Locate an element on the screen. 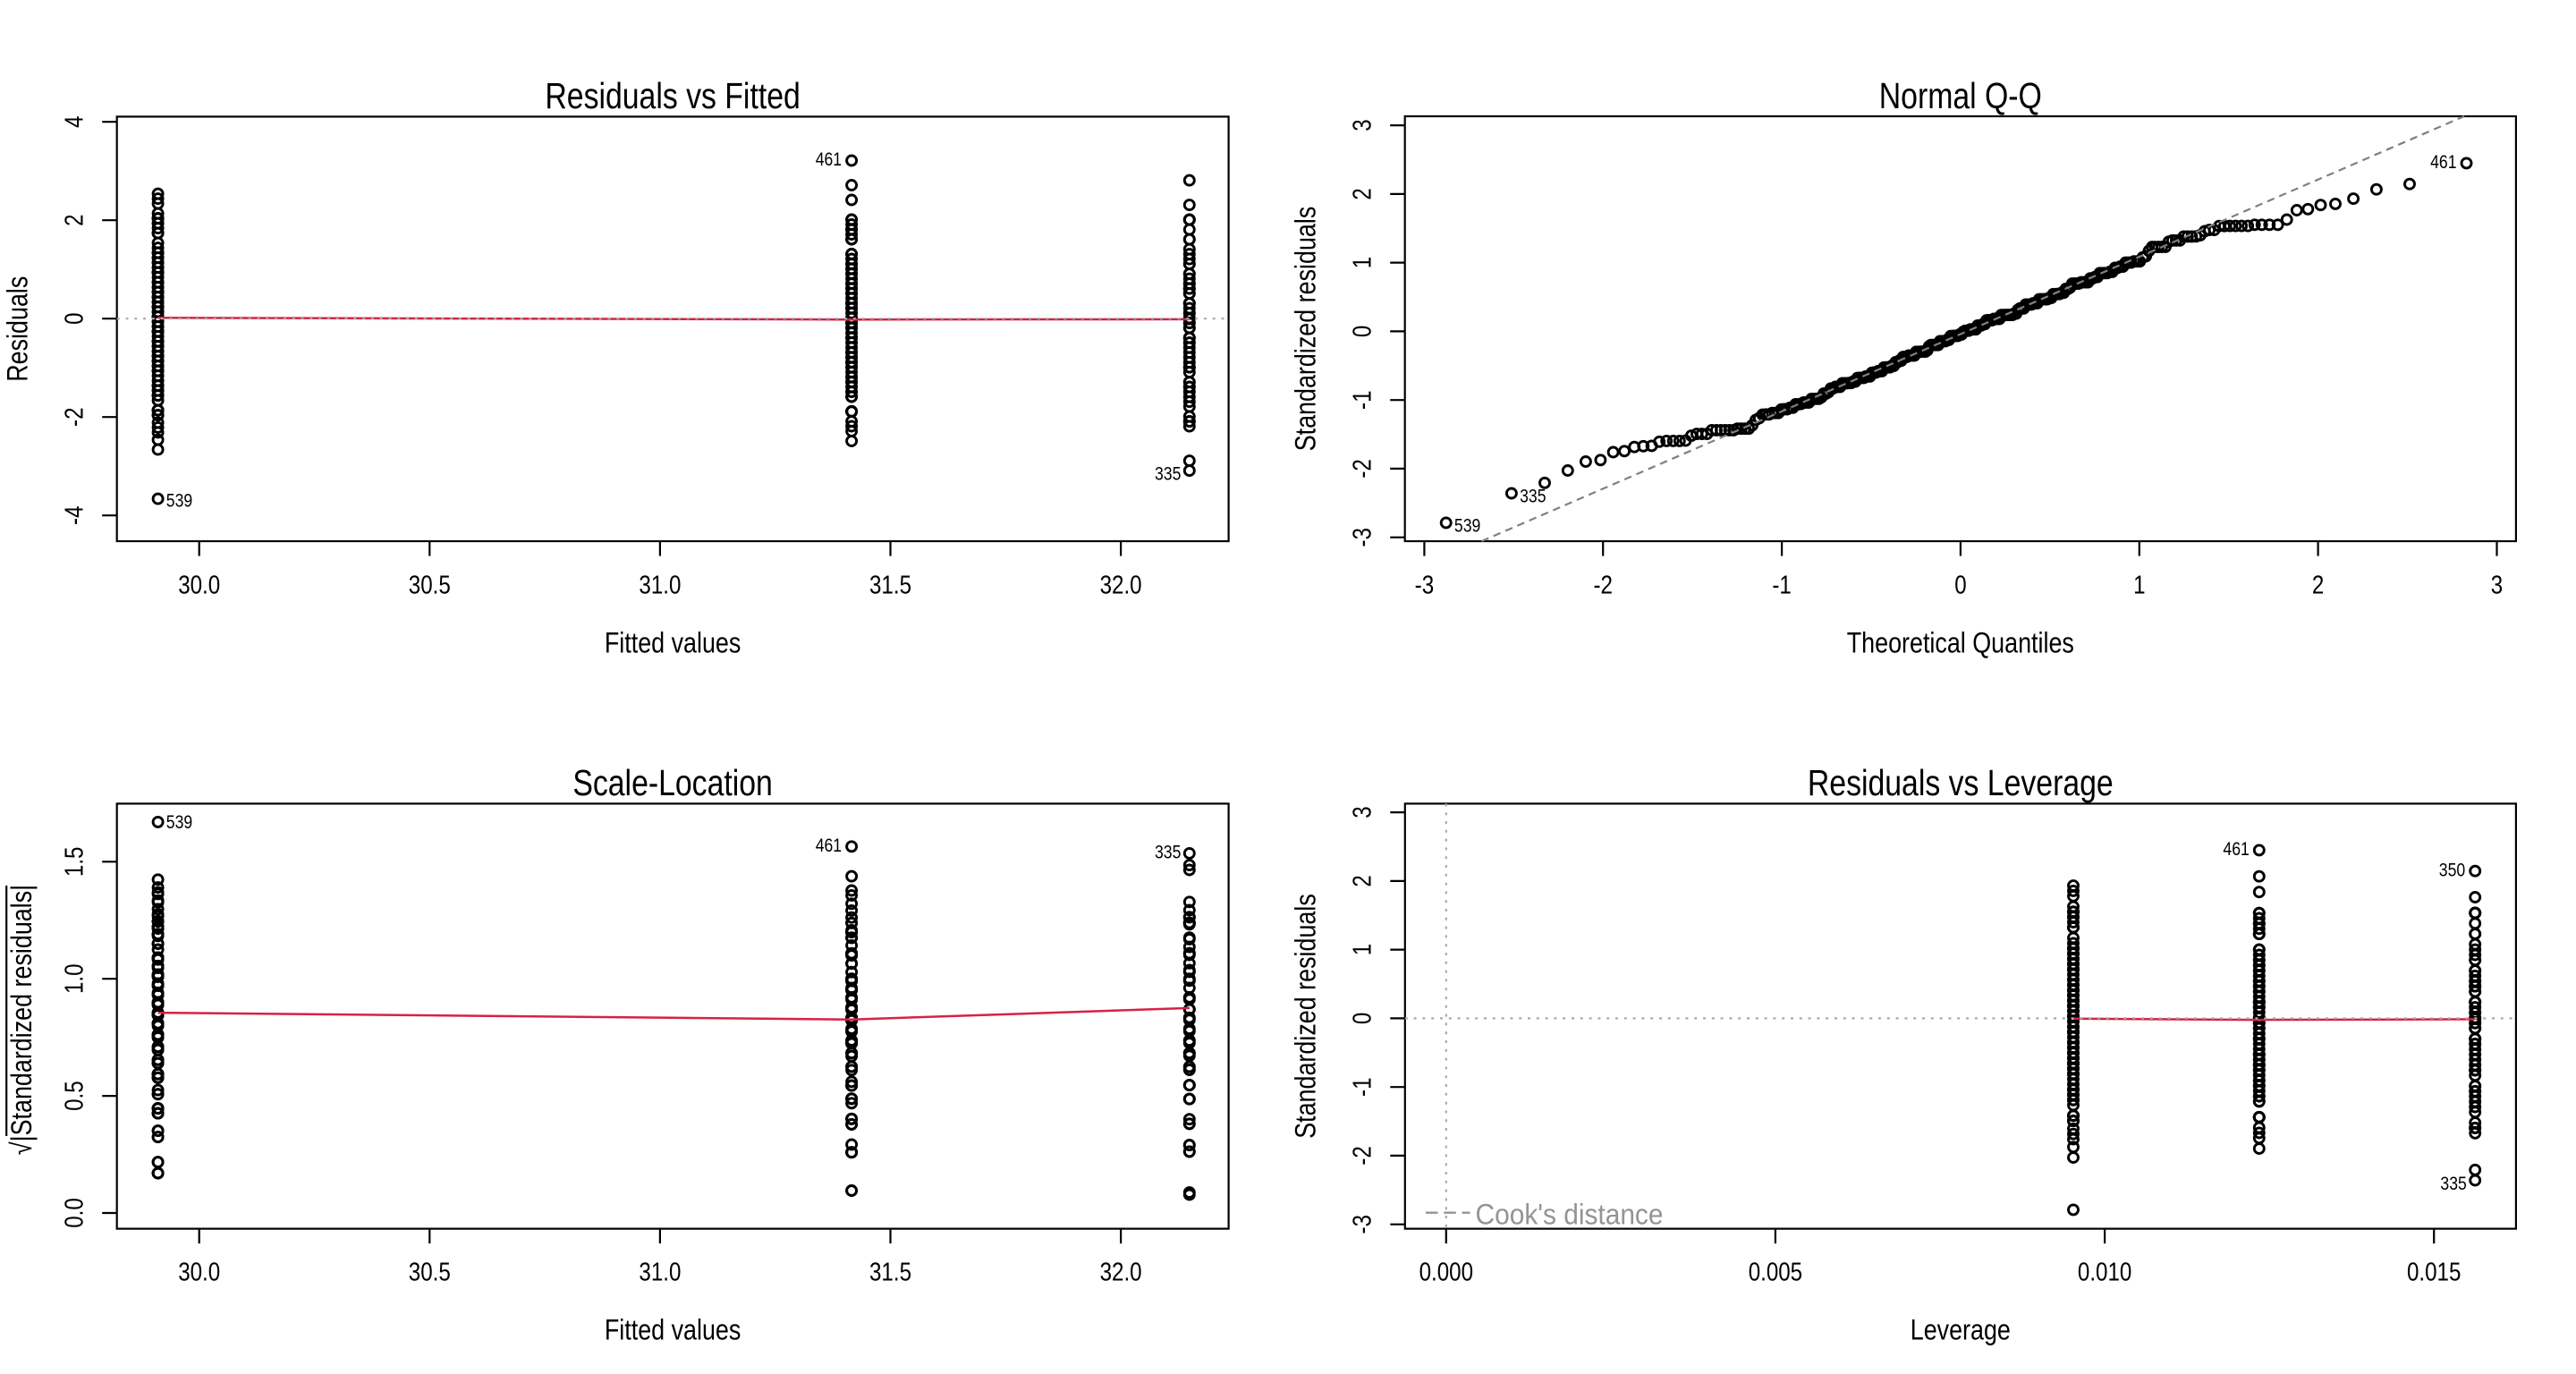 The width and height of the screenshot is (2576, 1374). svg-text: Theoretical Quantiles is located at coordinates (1960, 643).